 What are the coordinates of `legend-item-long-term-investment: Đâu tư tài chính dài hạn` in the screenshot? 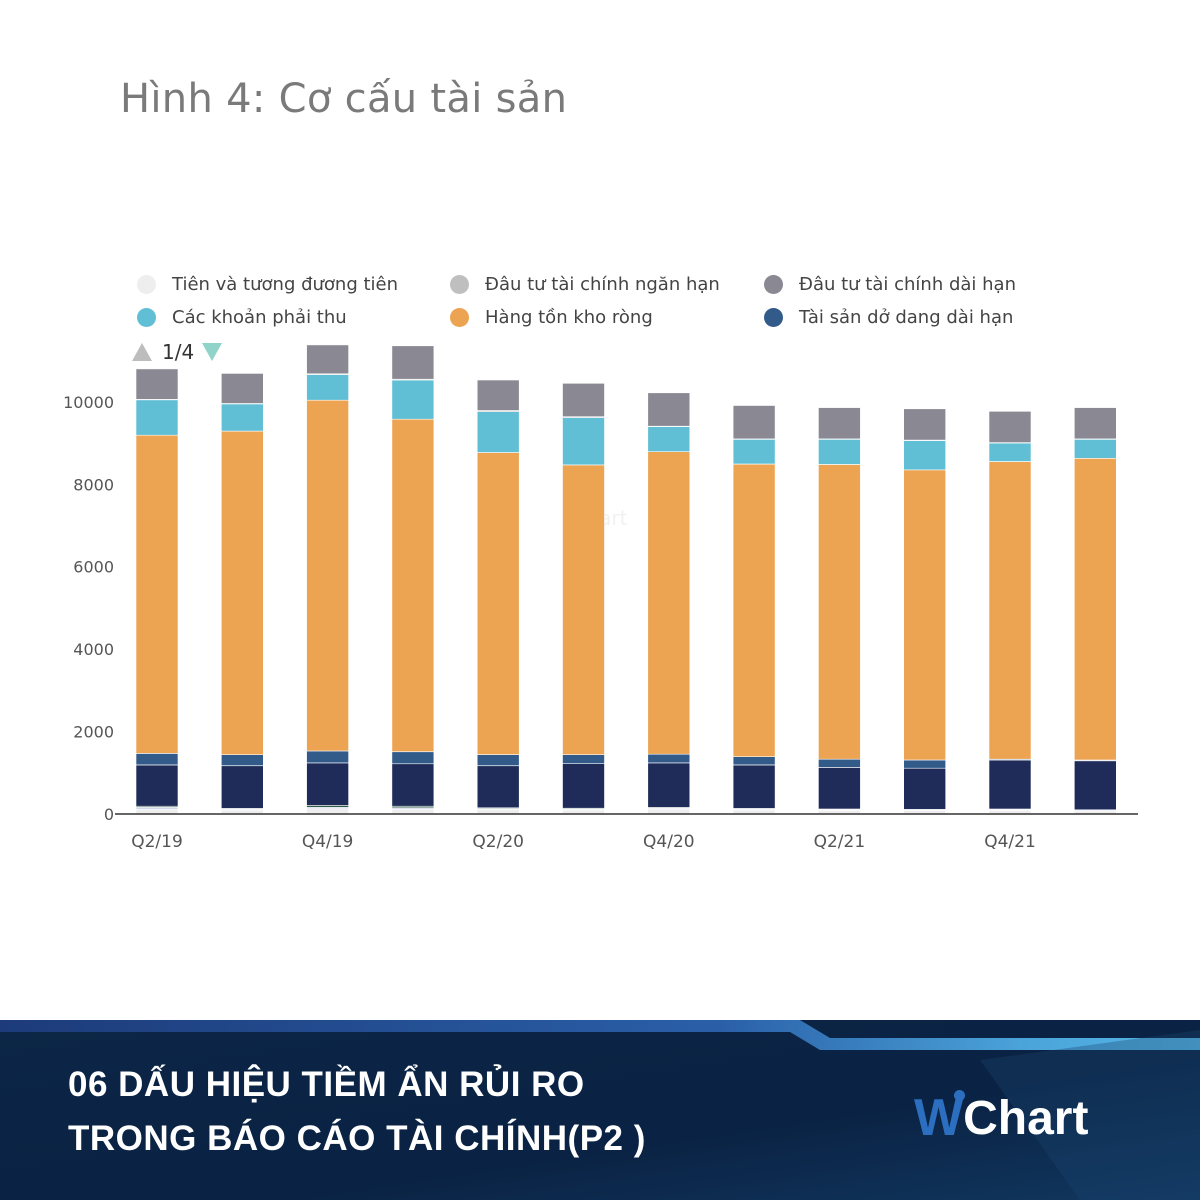 It's located at (890, 284).